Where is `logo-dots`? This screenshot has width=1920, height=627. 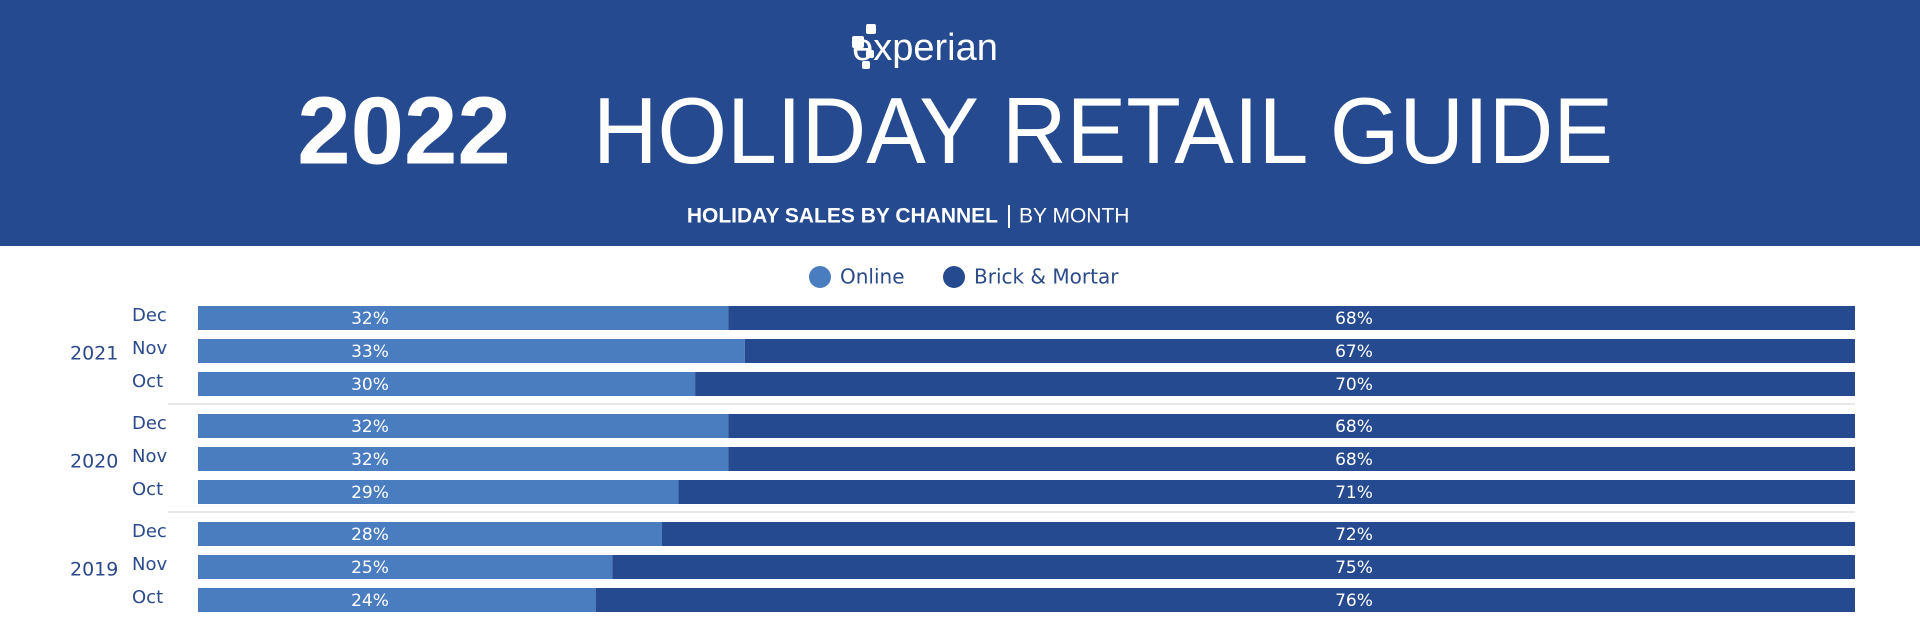
logo-dots is located at coordinates (864, 46).